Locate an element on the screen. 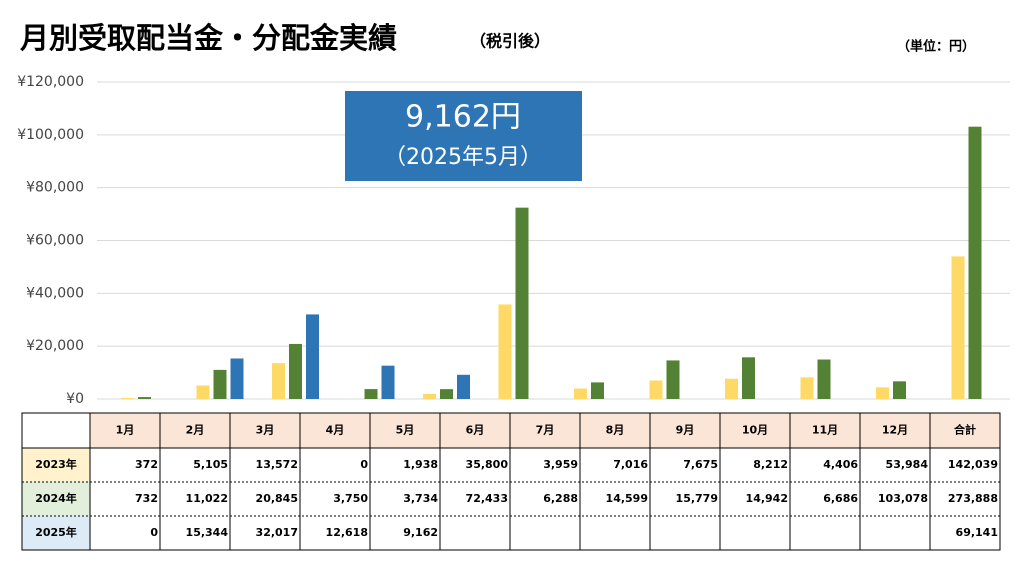 The width and height of the screenshot is (1024, 576). chart-subtitle: （税引後） is located at coordinates (510, 41).